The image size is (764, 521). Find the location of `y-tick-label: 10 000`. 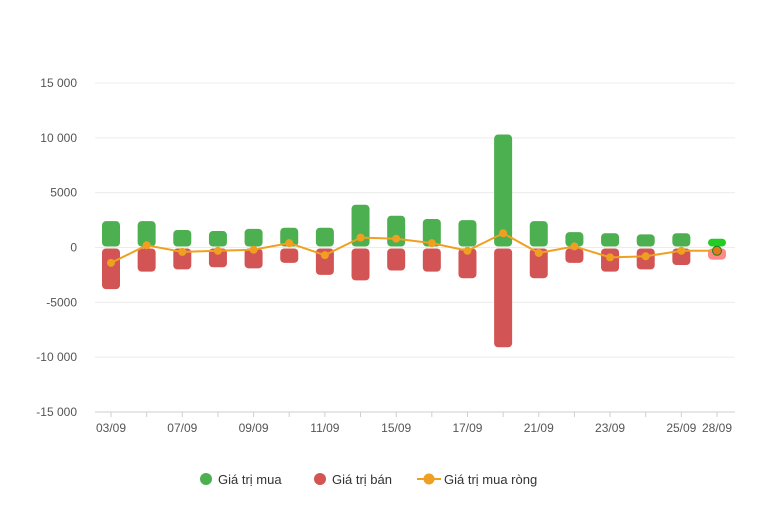

y-tick-label: 10 000 is located at coordinates (58, 138).